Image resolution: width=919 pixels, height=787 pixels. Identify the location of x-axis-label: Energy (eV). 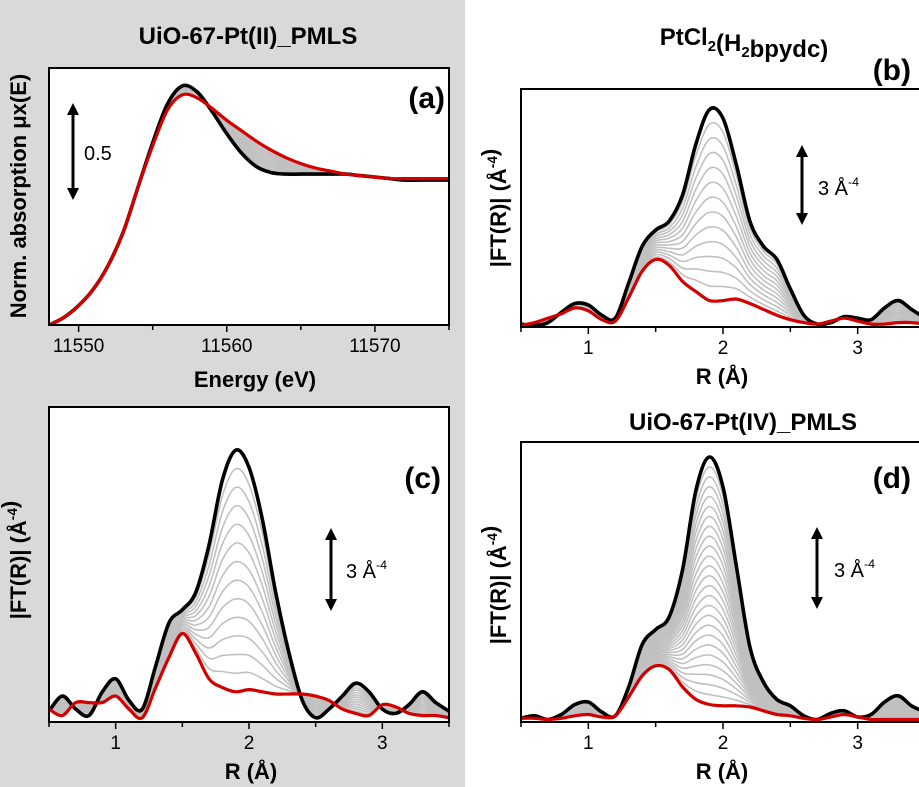
(255, 379).